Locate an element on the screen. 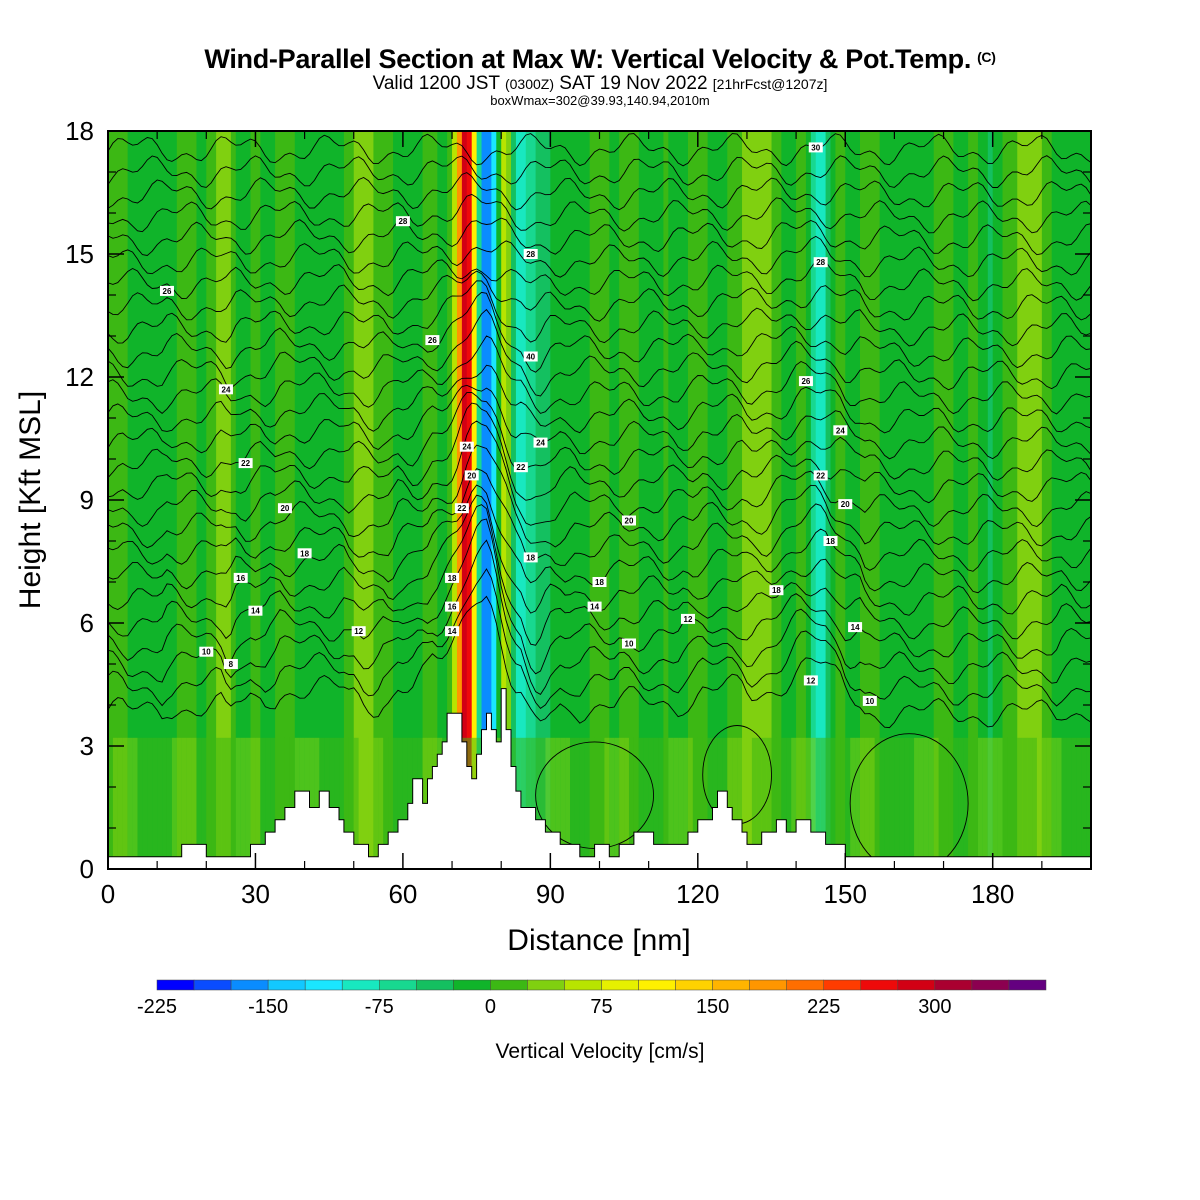 The image size is (1200, 1200). theta-contour-label: 14 is located at coordinates (452, 631).